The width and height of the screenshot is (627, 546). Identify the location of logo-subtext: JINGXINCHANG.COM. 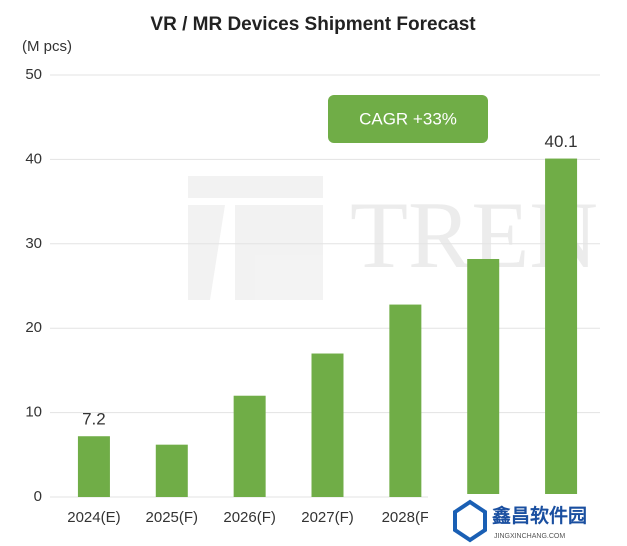
(529, 536).